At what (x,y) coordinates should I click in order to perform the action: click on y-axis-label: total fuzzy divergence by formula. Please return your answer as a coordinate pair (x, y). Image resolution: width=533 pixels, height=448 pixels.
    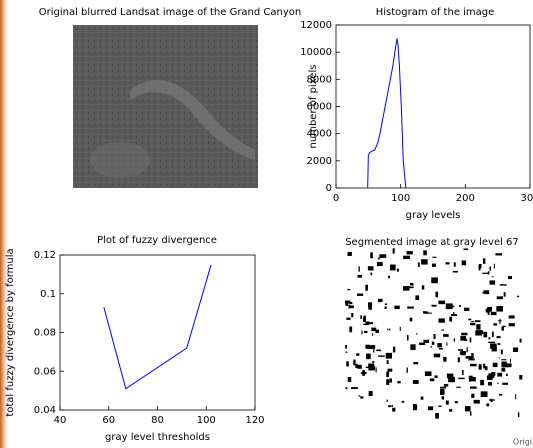
    Looking at the image, I should click on (10, 332).